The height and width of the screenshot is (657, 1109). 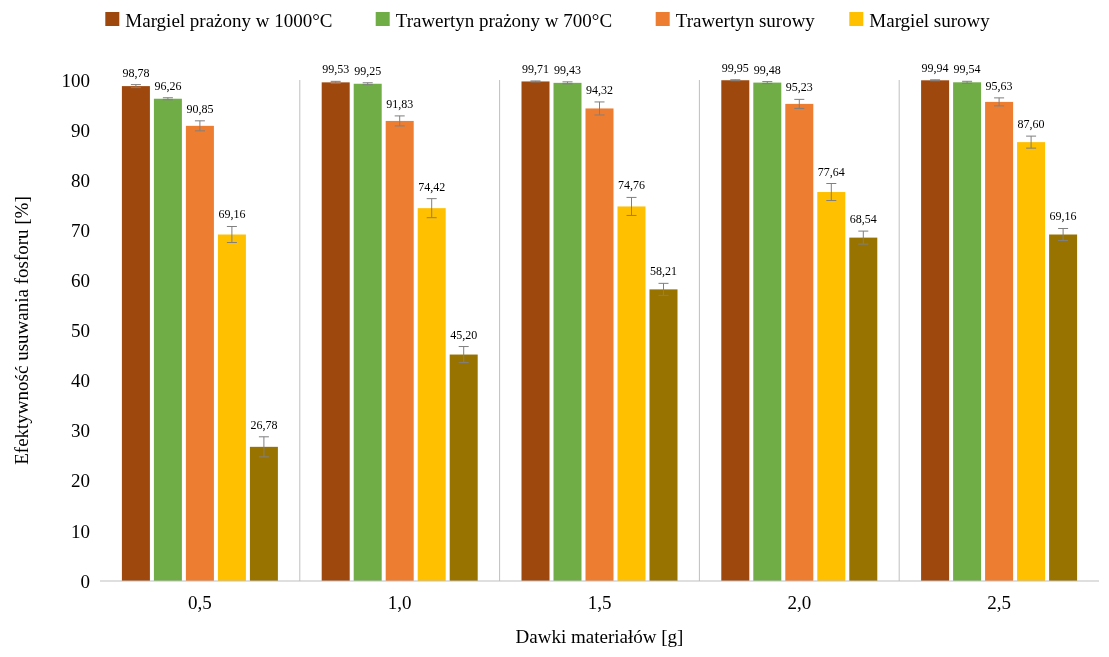 I want to click on data-label: 77,64, so click(x=831, y=171).